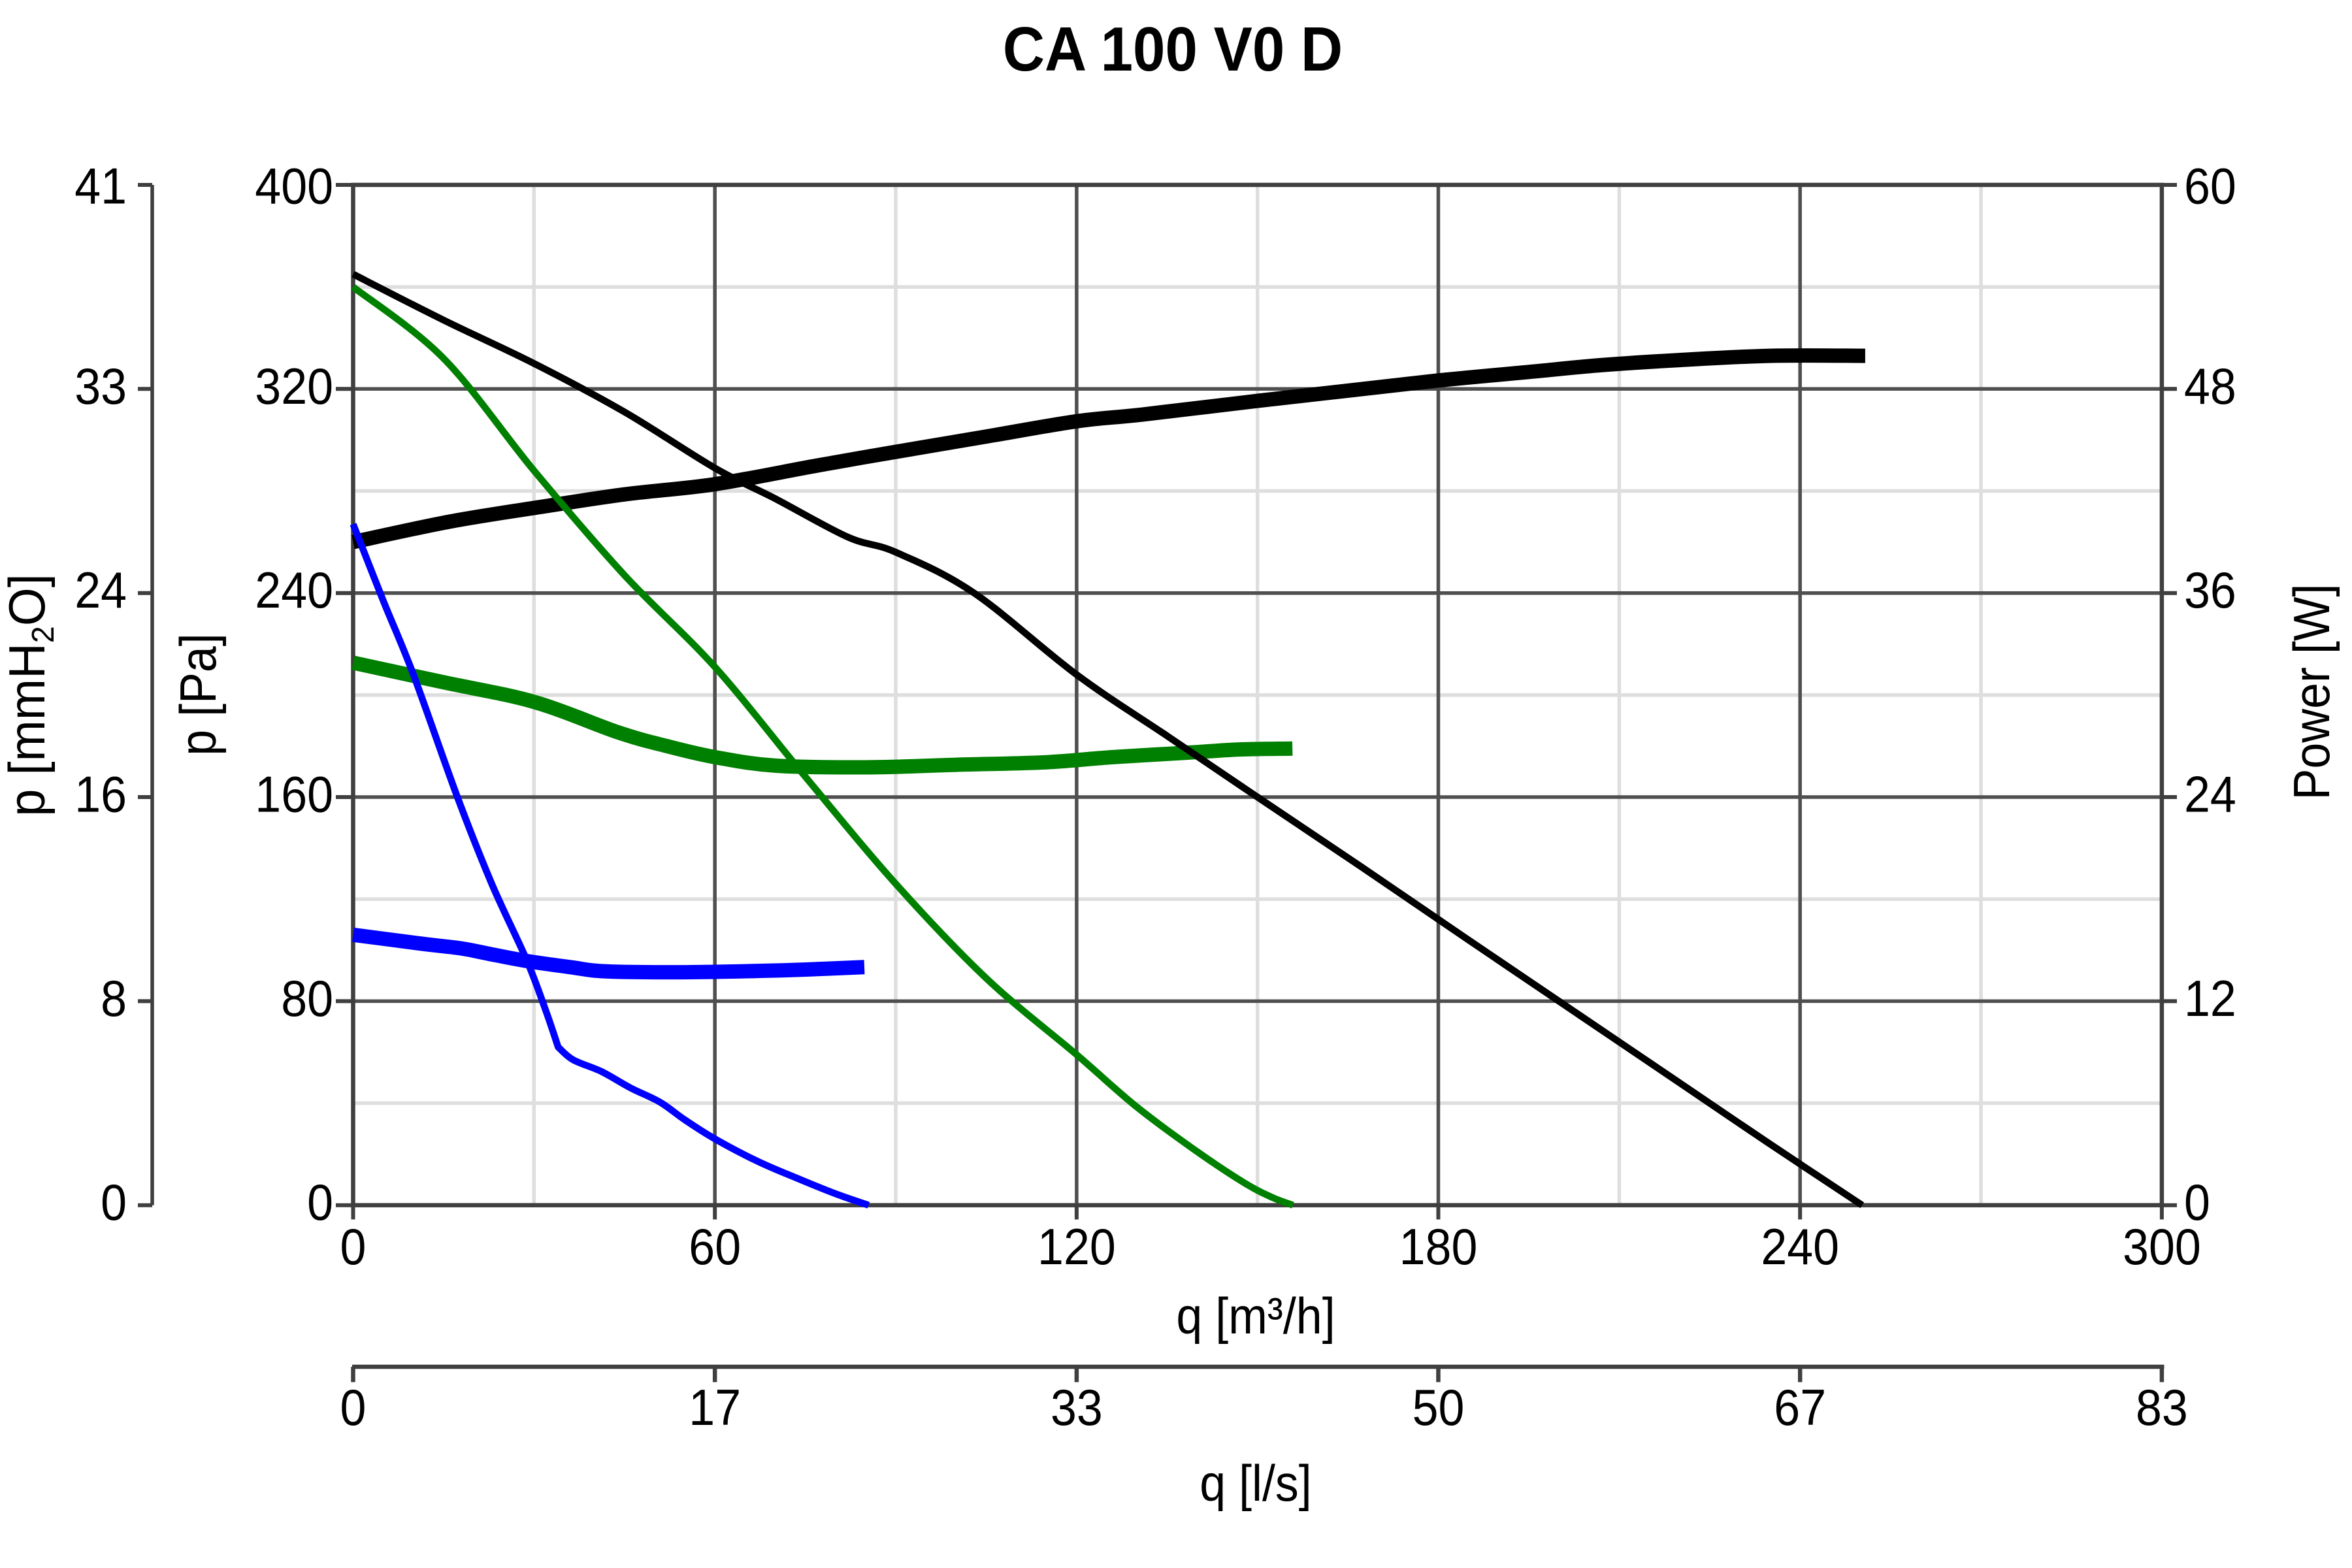  What do you see at coordinates (2162, 1407) in the screenshot?
I see `svg-text: 83` at bounding box center [2162, 1407].